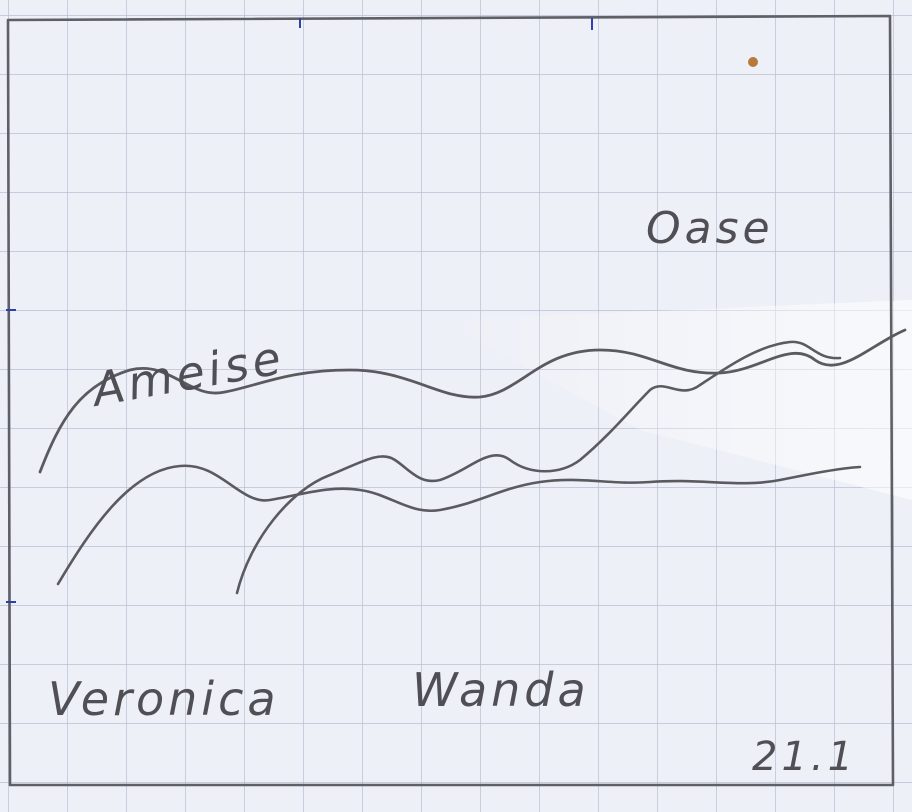  What do you see at coordinates (804, 757) in the screenshot?
I see `label-page-number: 21.1` at bounding box center [804, 757].